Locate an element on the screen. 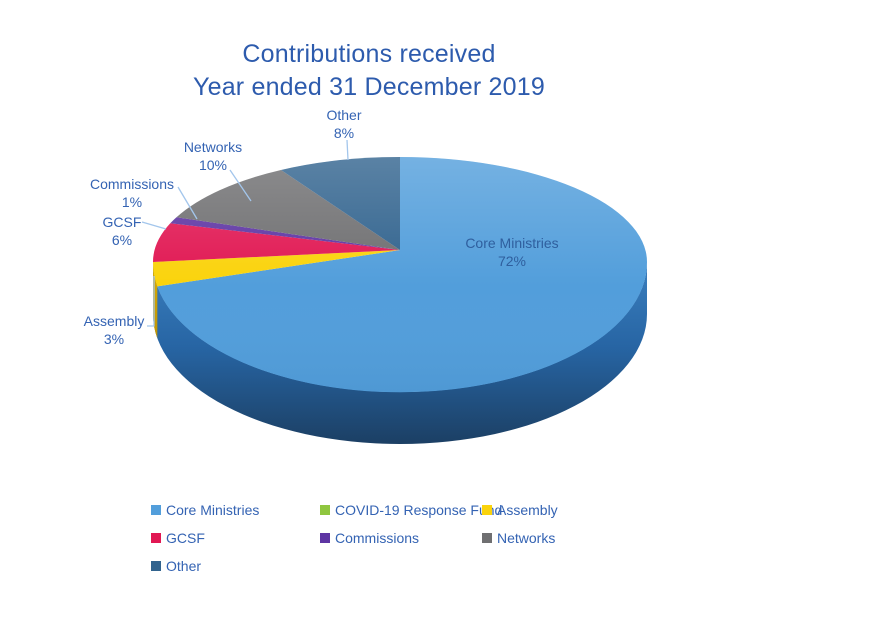  leader-line-assembly is located at coordinates (151, 301).